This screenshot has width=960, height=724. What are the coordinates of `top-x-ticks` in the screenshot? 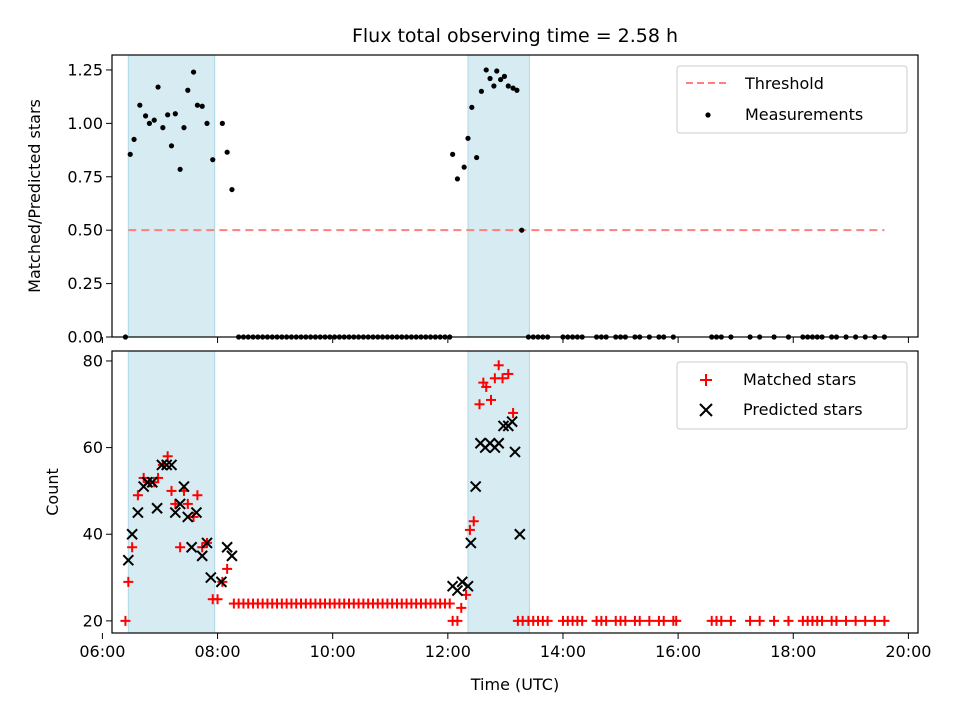 It's located at (505, 340).